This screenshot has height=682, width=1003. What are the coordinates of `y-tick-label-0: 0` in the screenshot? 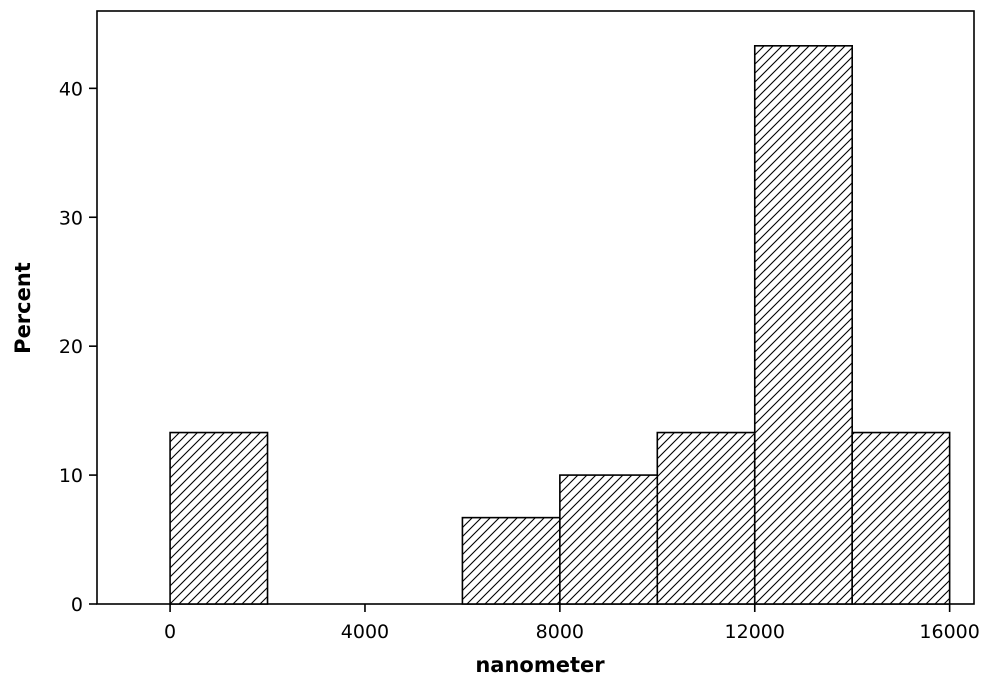 It's located at (77, 605).